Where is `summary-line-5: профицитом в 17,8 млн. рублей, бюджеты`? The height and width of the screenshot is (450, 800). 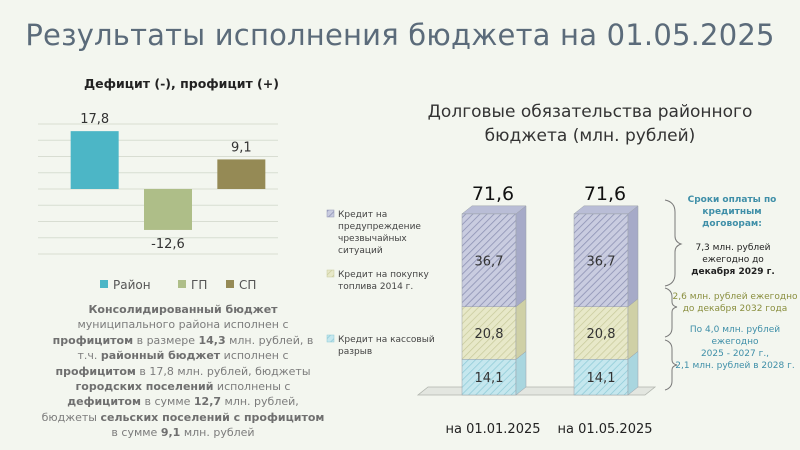 summary-line-5: профицитом в 17,8 млн. рублей, бюджеты is located at coordinates (183, 371).